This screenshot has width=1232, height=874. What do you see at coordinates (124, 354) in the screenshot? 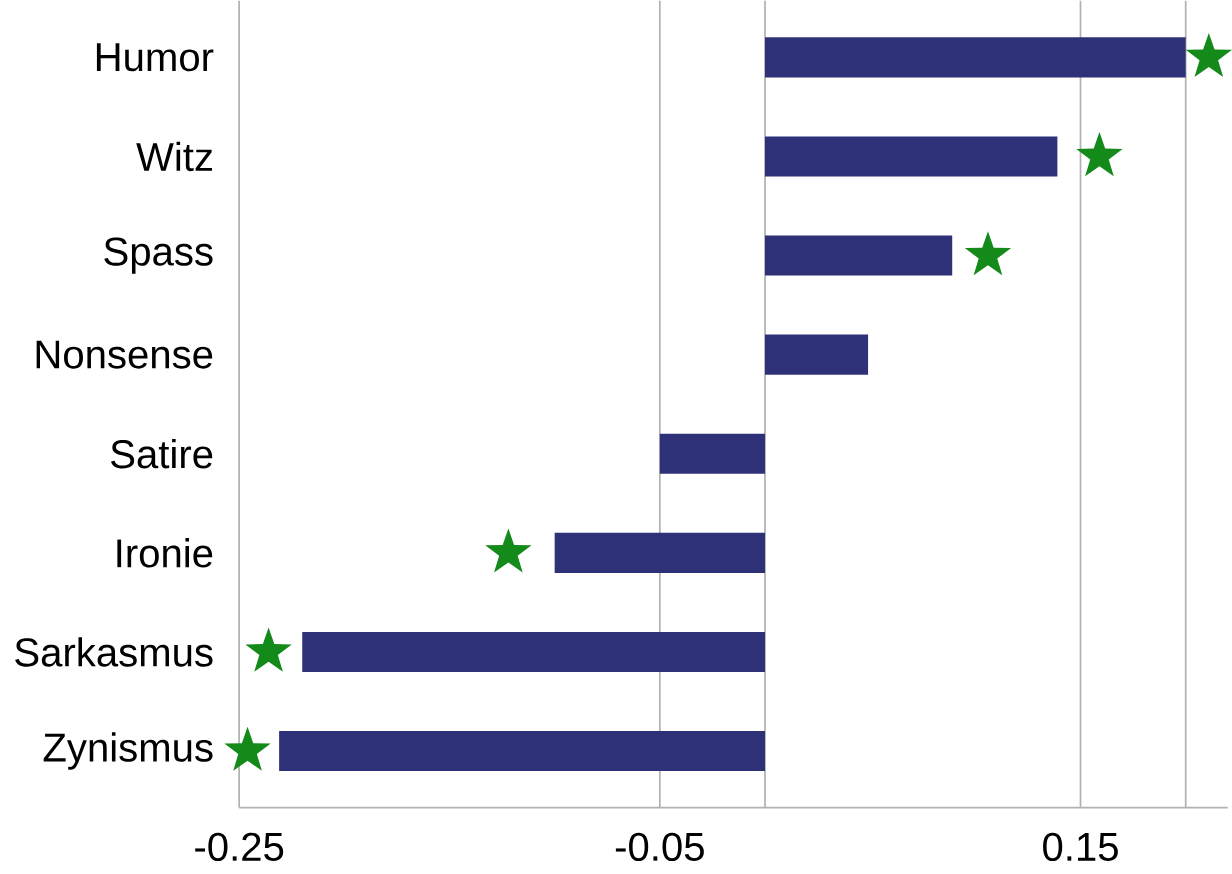
I see `y-tick-label: Nonsense` at bounding box center [124, 354].